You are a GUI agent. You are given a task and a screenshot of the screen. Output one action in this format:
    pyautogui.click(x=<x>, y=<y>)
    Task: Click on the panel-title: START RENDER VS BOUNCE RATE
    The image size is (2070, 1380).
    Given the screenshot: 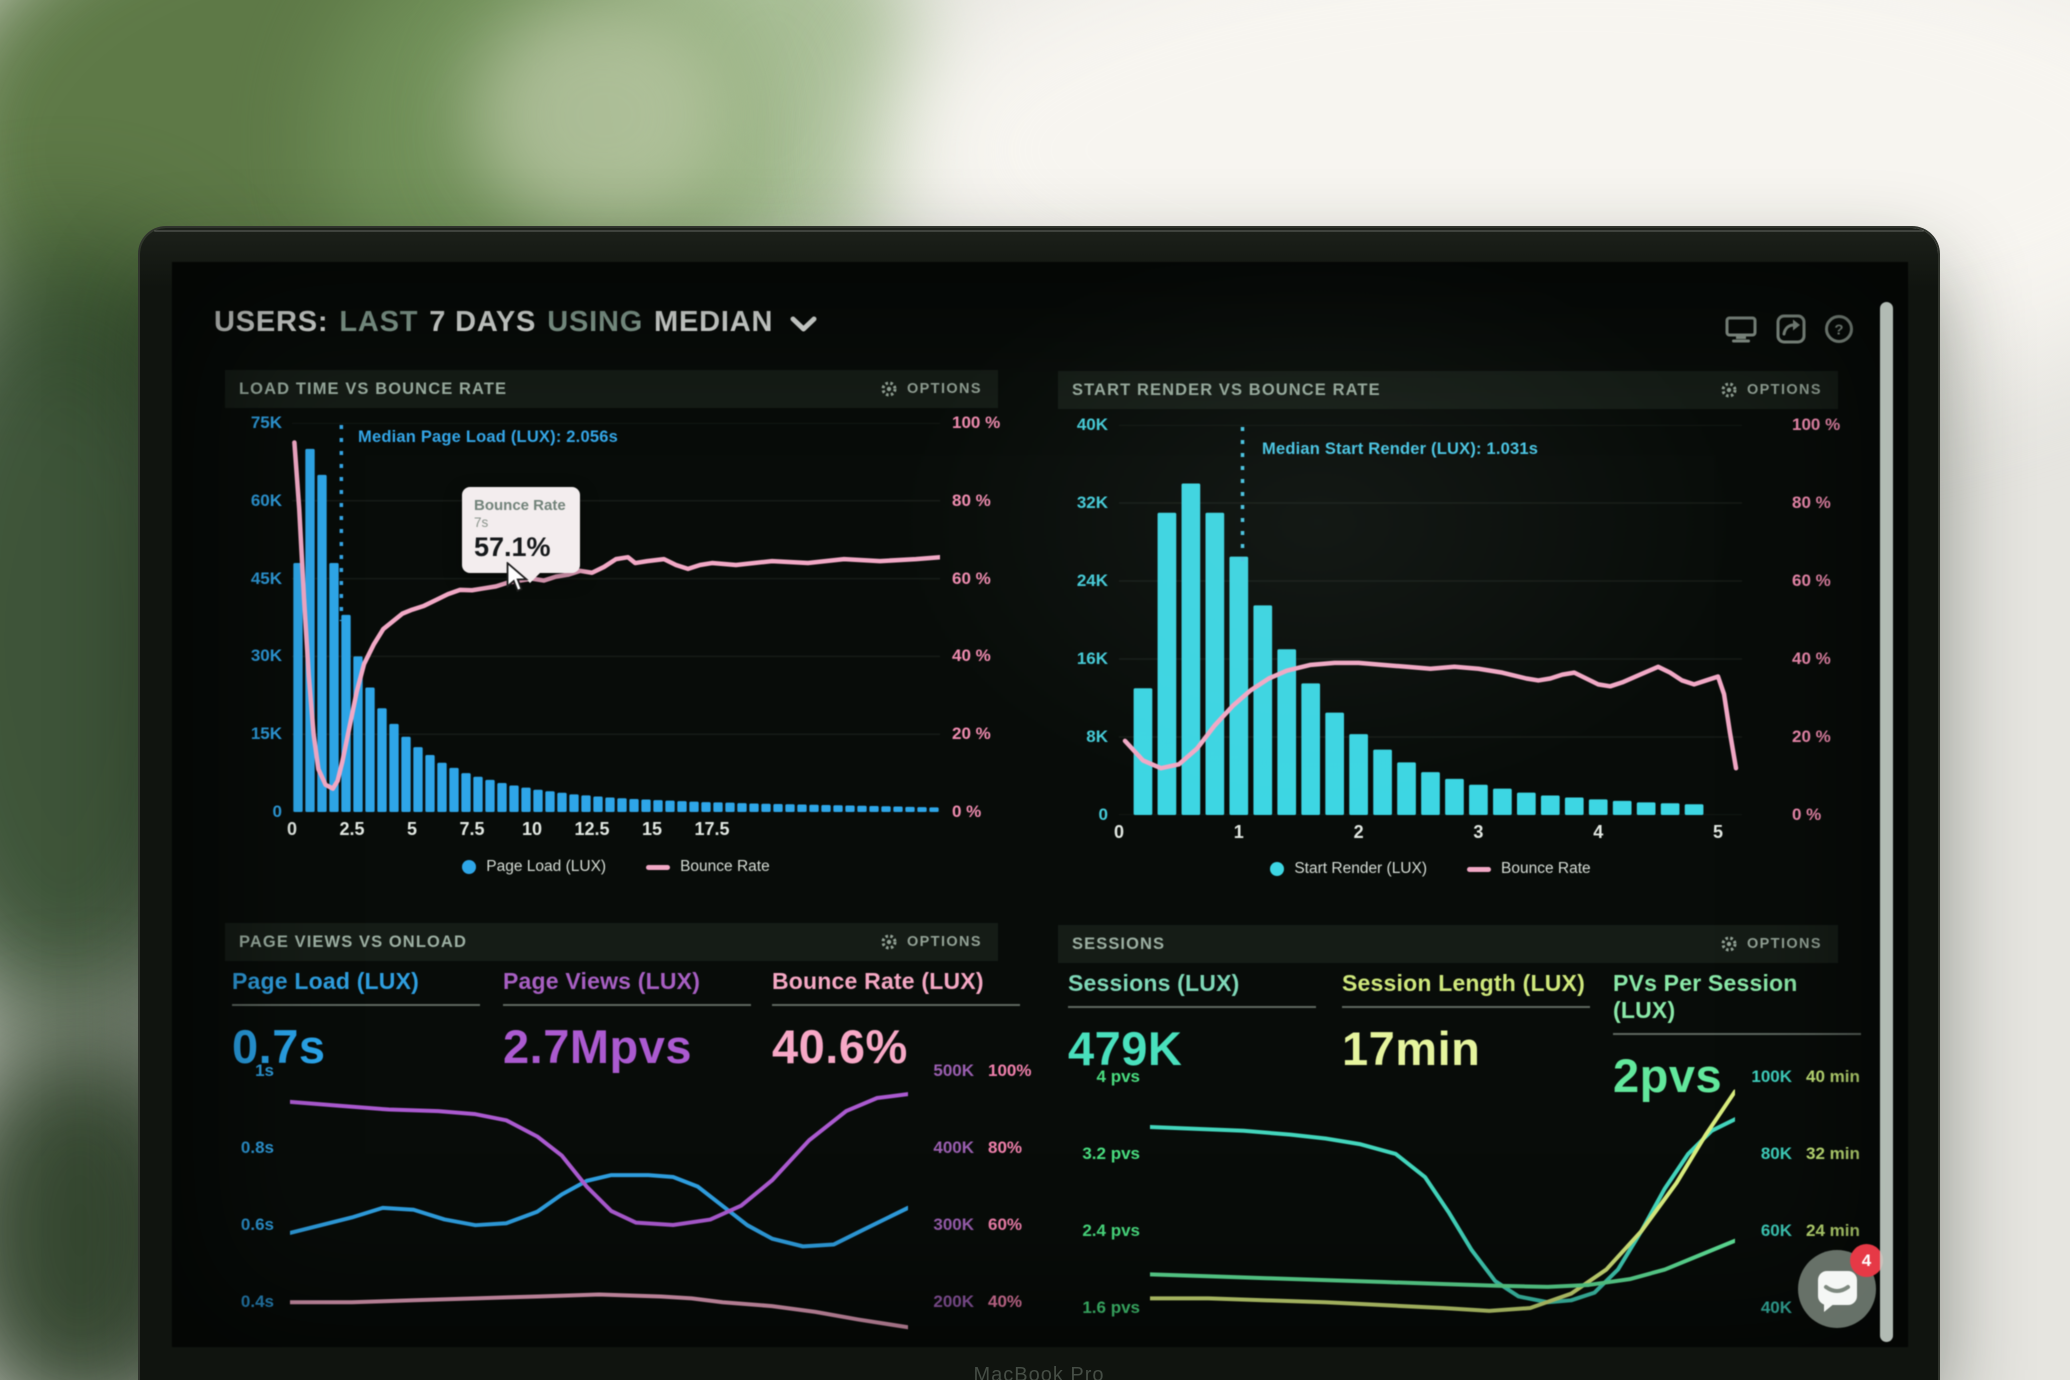 What is the action you would take?
    pyautogui.click(x=1226, y=389)
    